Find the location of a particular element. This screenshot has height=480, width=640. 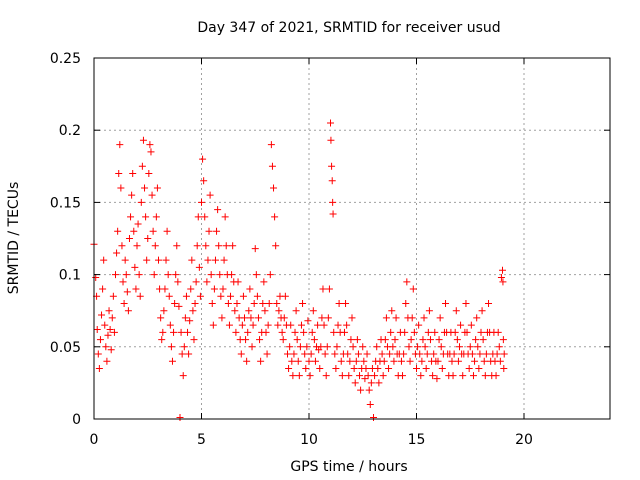

x-axis-title: GPS time / hours is located at coordinates (348, 467).